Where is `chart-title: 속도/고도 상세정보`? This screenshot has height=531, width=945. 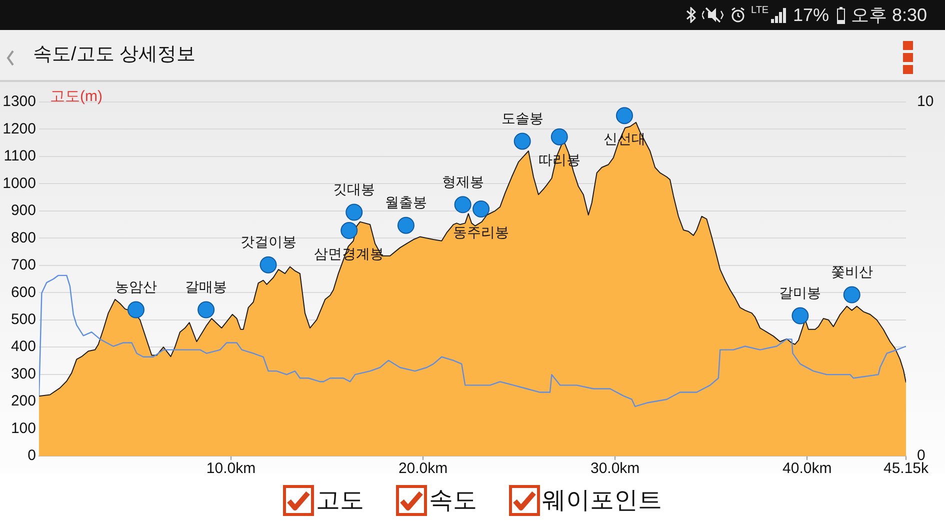 chart-title: 속도/고도 상세정보 is located at coordinates (114, 55).